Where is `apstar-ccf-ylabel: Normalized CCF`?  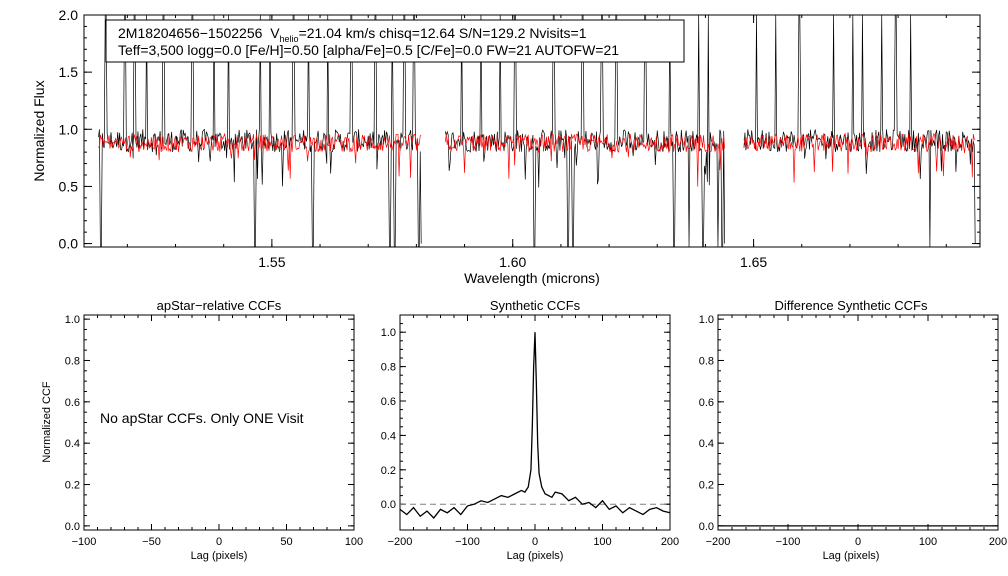
apstar-ccf-ylabel: Normalized CCF is located at coordinates (47, 422).